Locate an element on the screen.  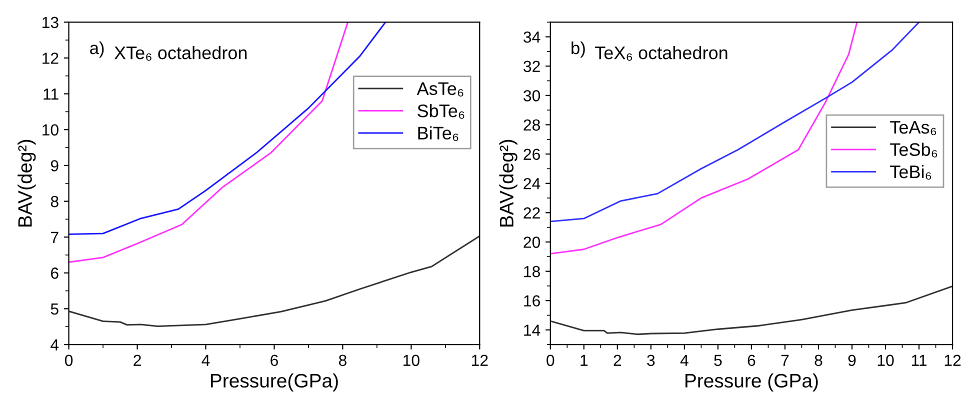
y-tick-label: 11 is located at coordinates (51, 94).